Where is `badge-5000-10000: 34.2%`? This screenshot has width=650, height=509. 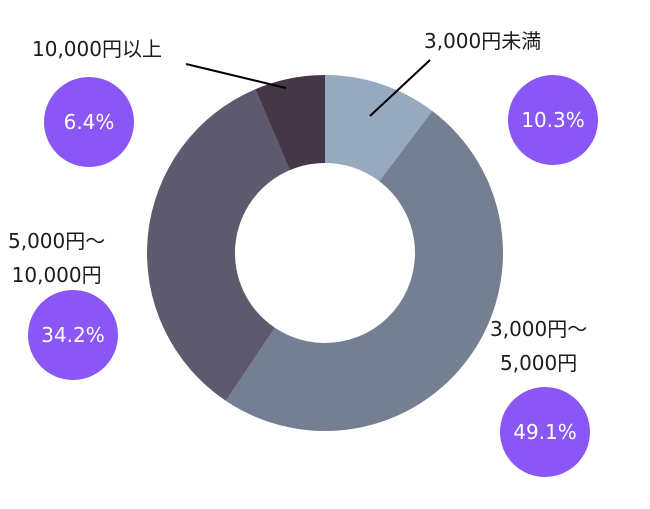 badge-5000-10000: 34.2% is located at coordinates (73, 335).